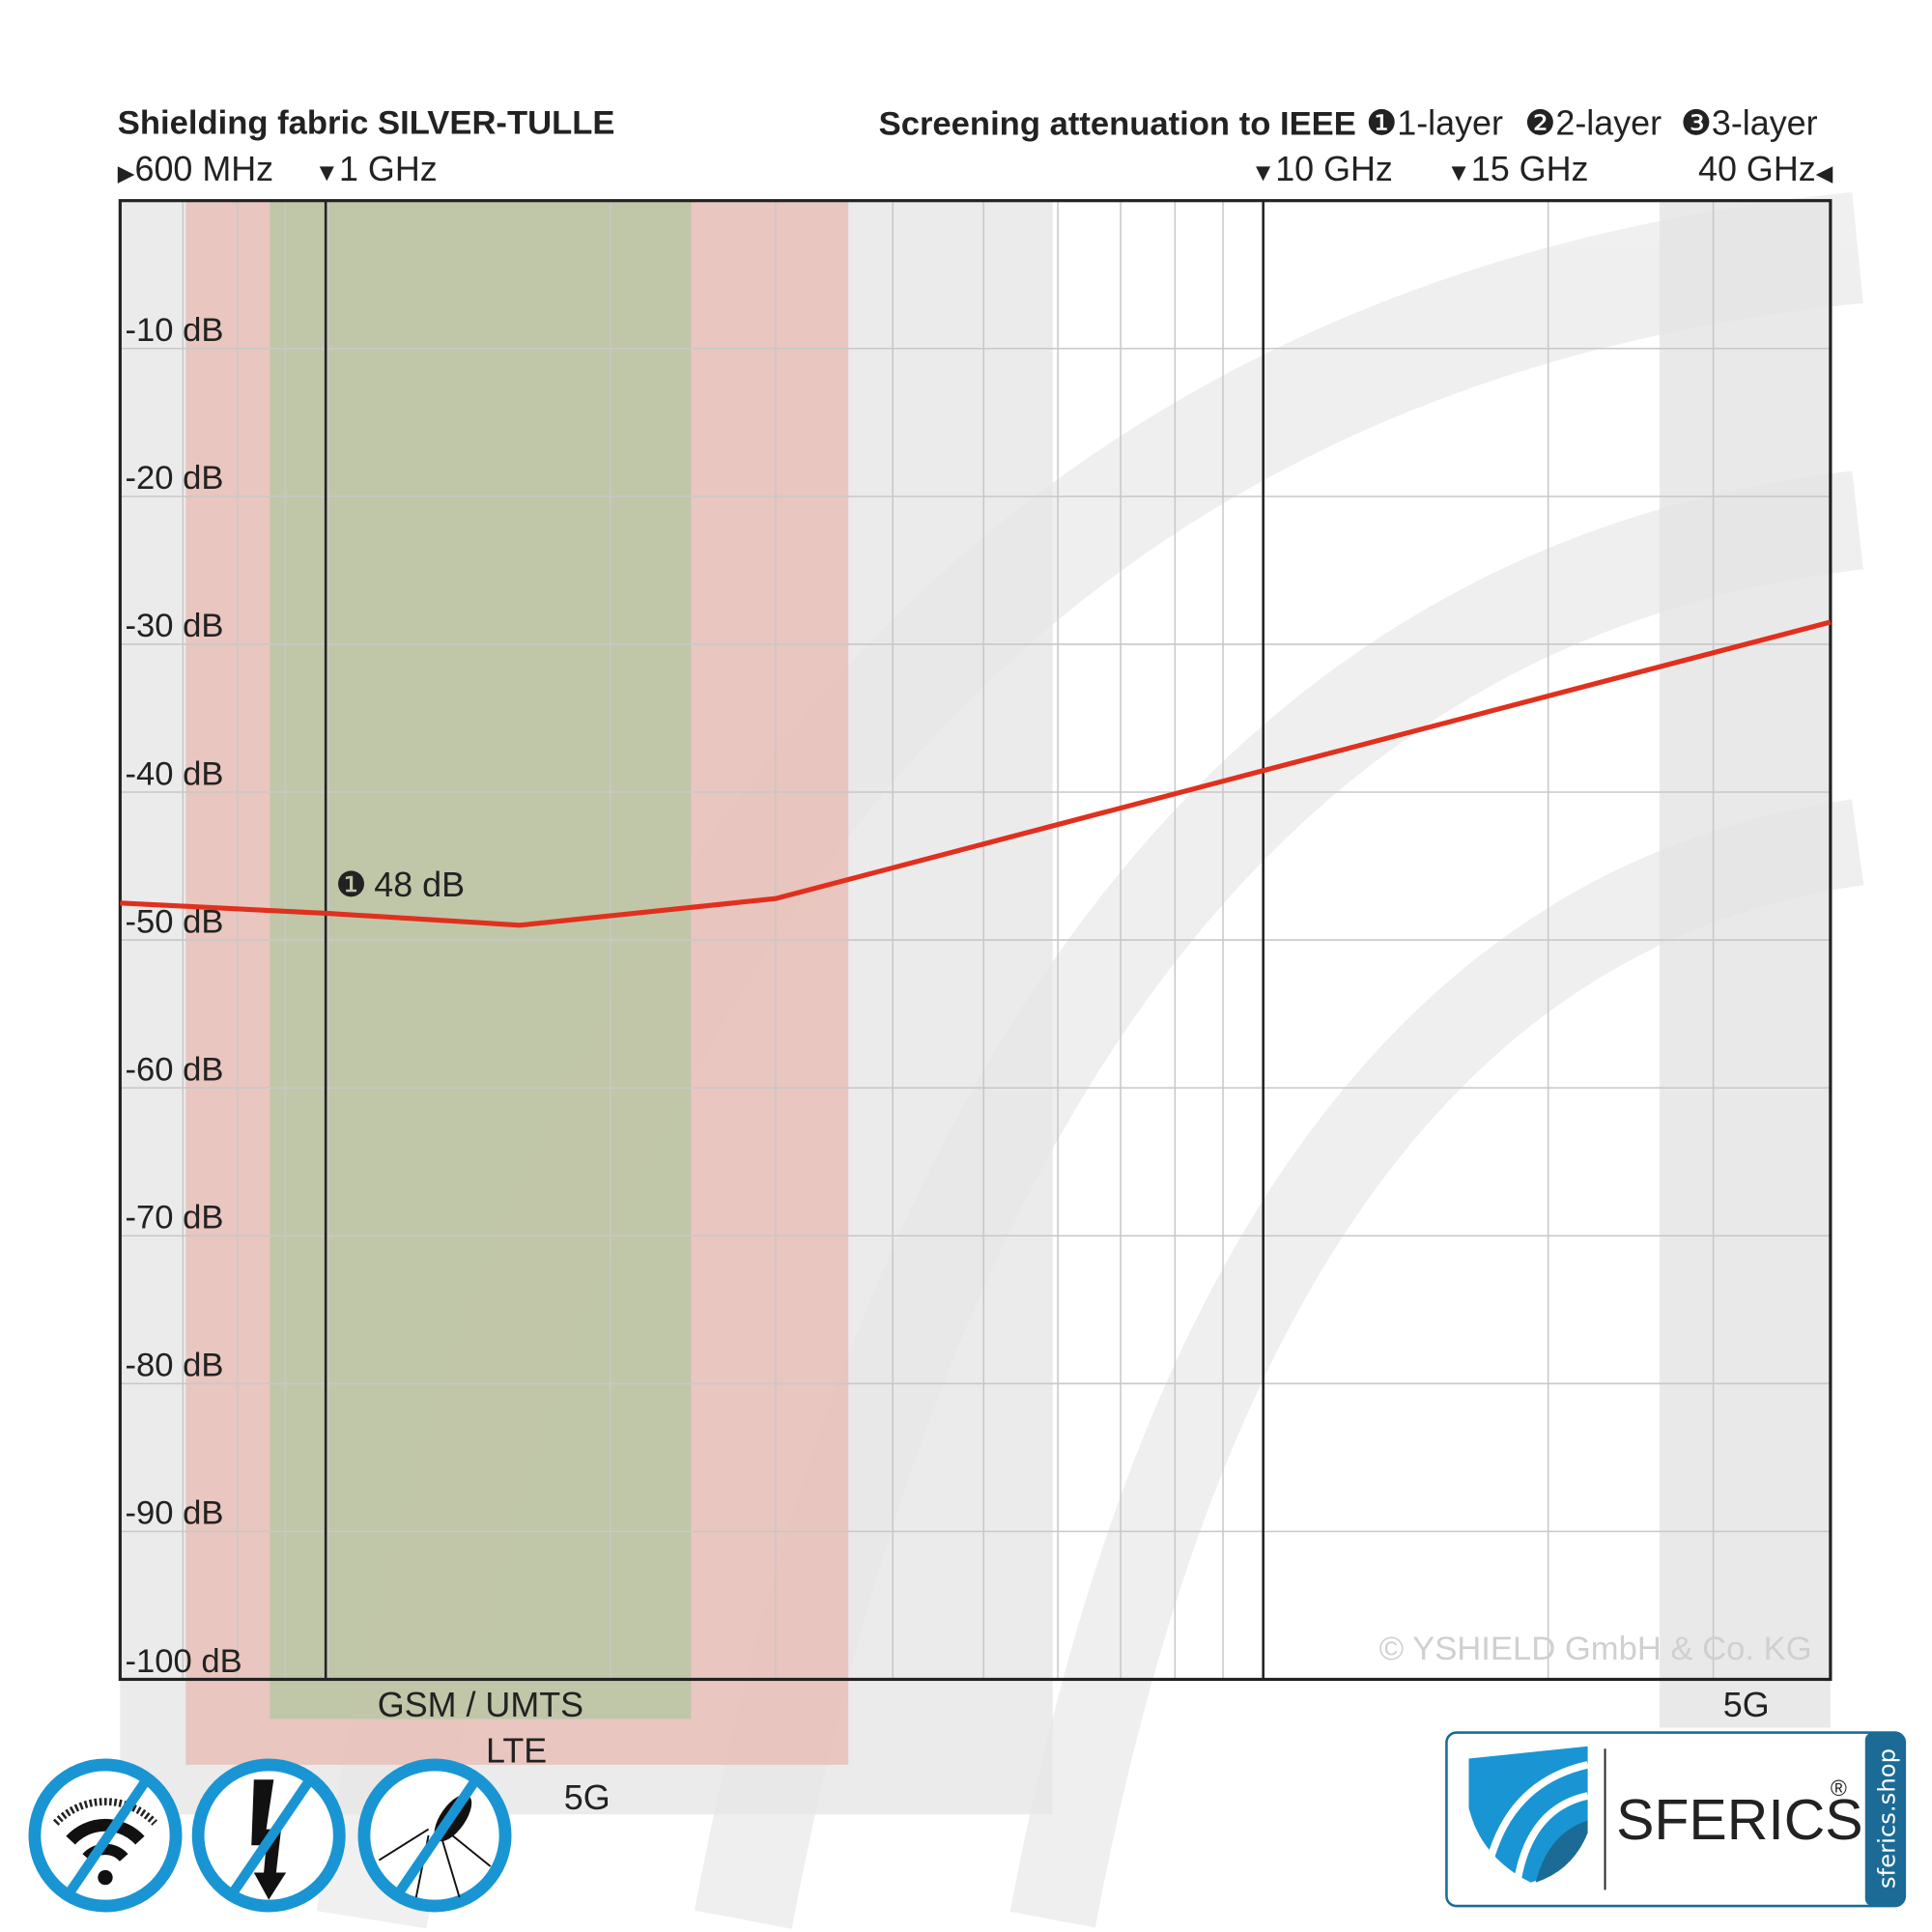 The width and height of the screenshot is (1932, 1932). I want to click on y-tick-label: -60 dB, so click(174, 1069).